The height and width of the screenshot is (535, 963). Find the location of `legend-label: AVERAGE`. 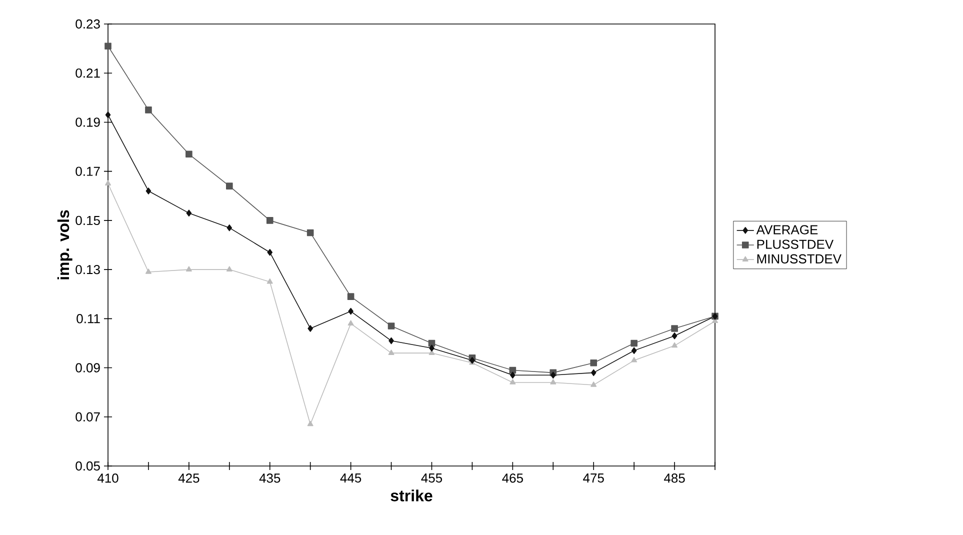

legend-label: AVERAGE is located at coordinates (787, 229).